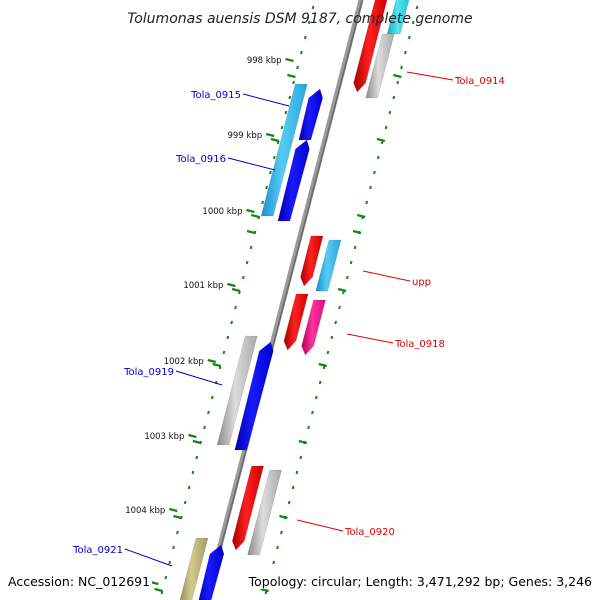 The width and height of the screenshot is (600, 600). Describe the element at coordinates (244, 136) in the screenshot. I see `kbp-label: 999 kbp` at that location.